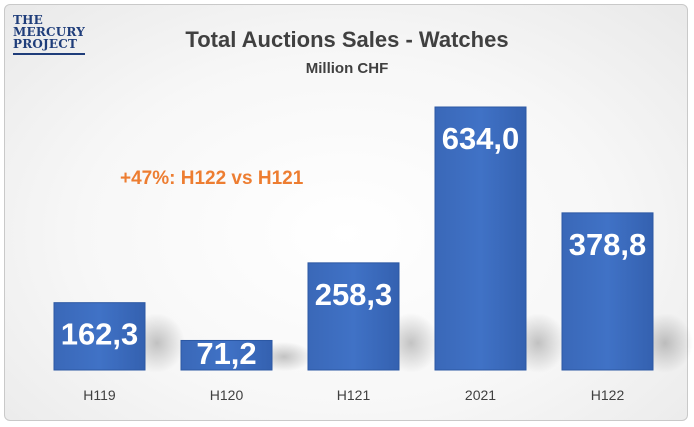  I want to click on x-tick-label: H120, so click(227, 395).